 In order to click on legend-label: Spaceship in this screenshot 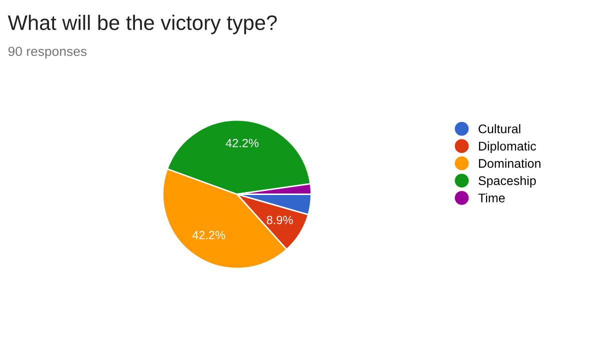, I will do `click(507, 182)`.